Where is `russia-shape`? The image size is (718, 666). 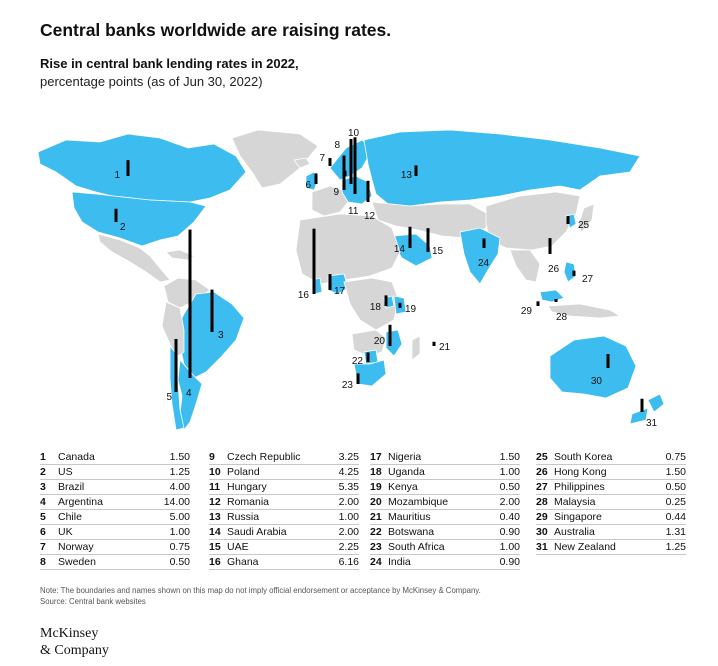 russia-shape is located at coordinates (502, 168).